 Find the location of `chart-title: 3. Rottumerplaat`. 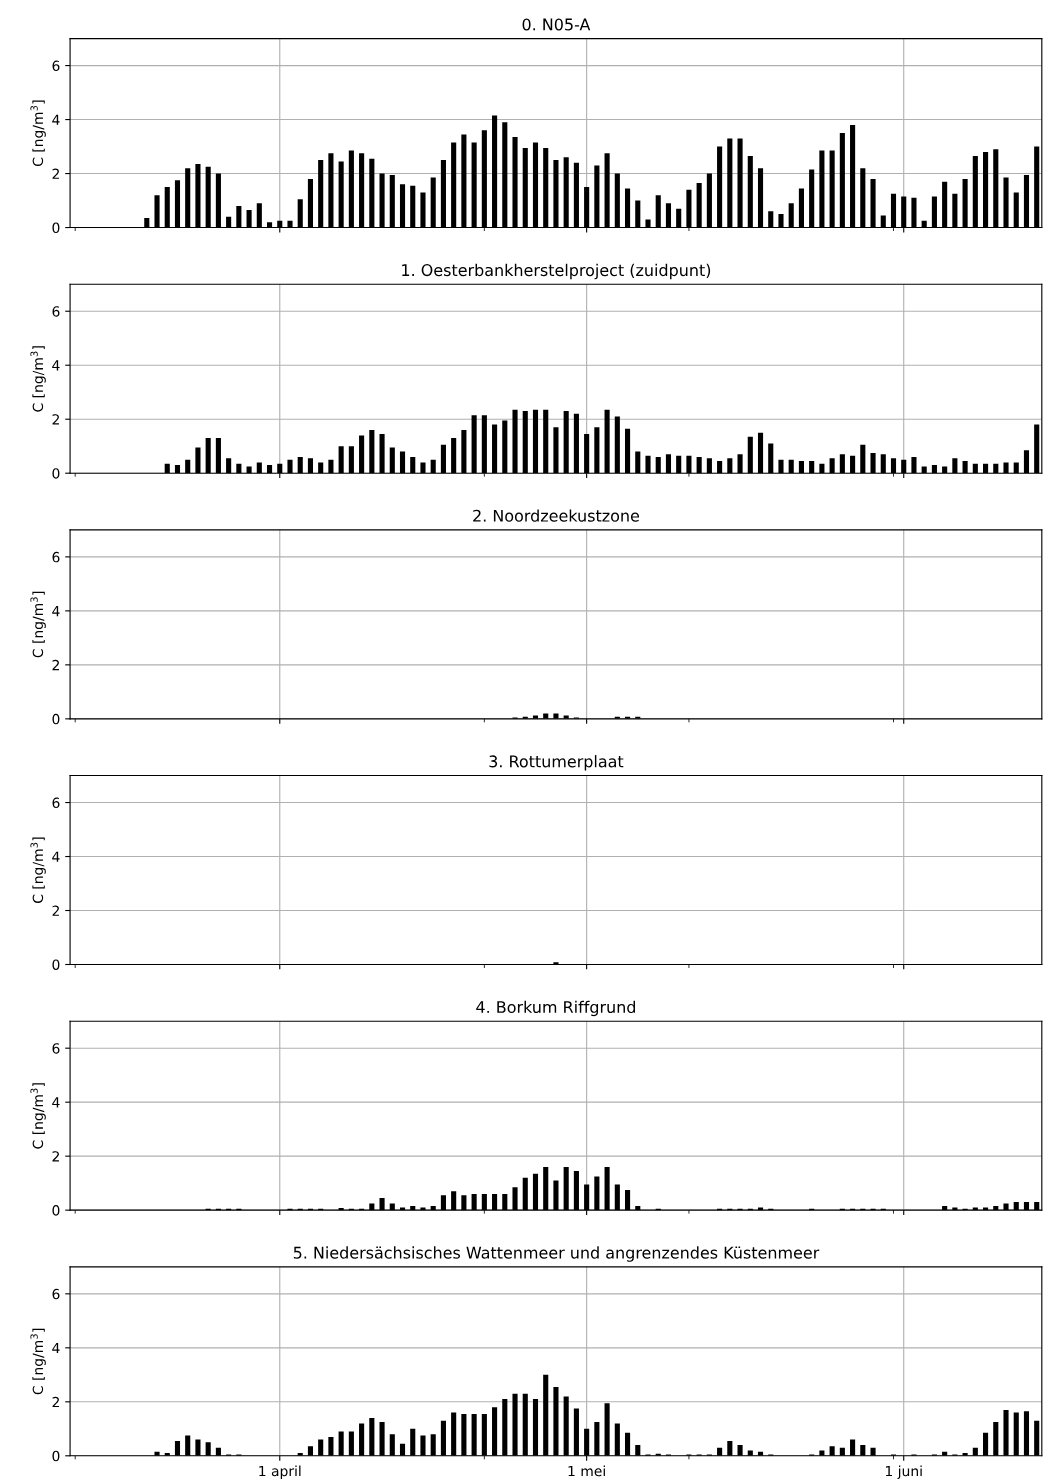

chart-title: 3. Rottumerplaat is located at coordinates (556, 763).